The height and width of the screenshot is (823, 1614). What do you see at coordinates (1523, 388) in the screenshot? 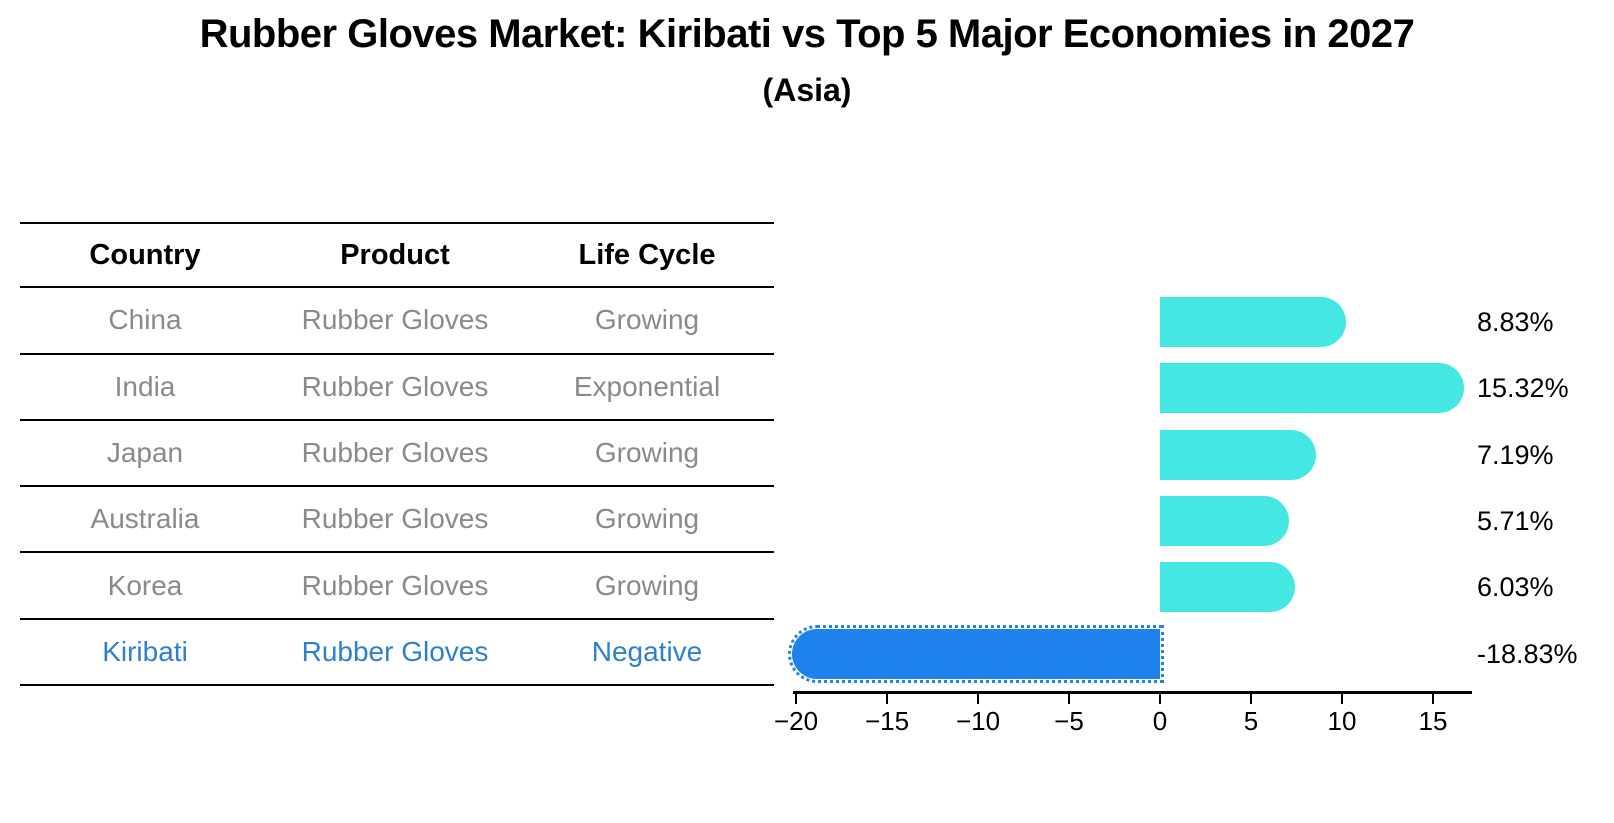
I see `value-label: 15.32%` at bounding box center [1523, 388].